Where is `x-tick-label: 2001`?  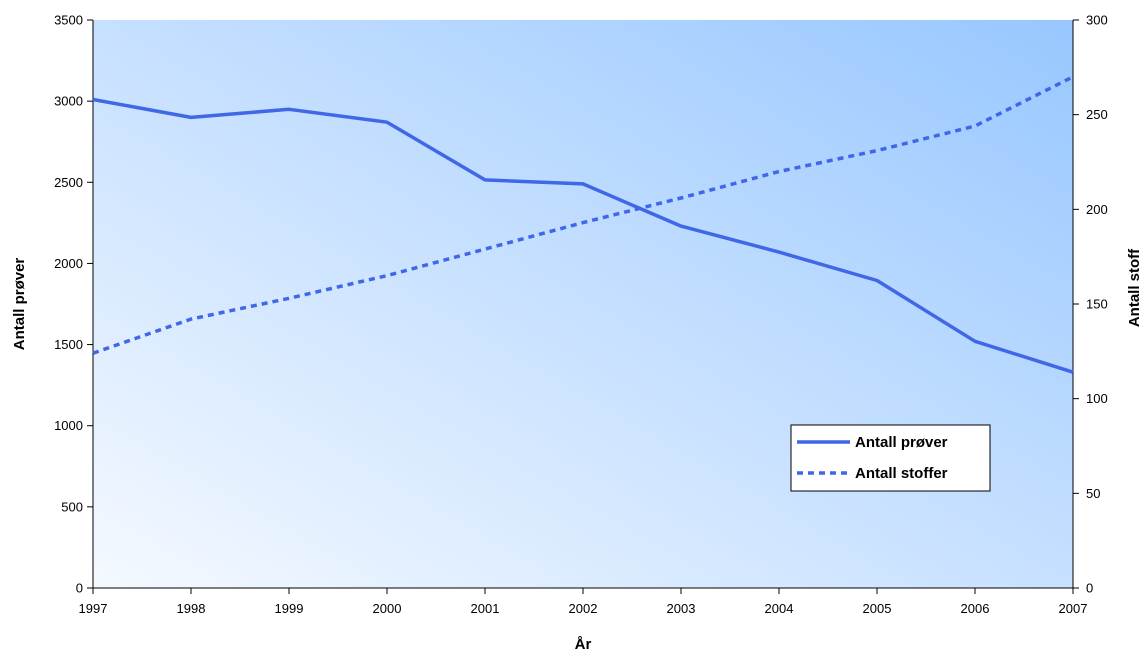
x-tick-label: 2001 is located at coordinates (485, 608).